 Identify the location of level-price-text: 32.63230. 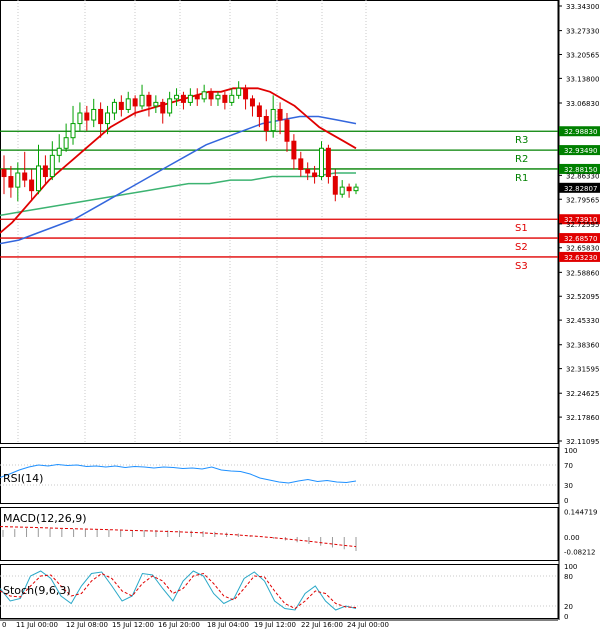
(580, 258).